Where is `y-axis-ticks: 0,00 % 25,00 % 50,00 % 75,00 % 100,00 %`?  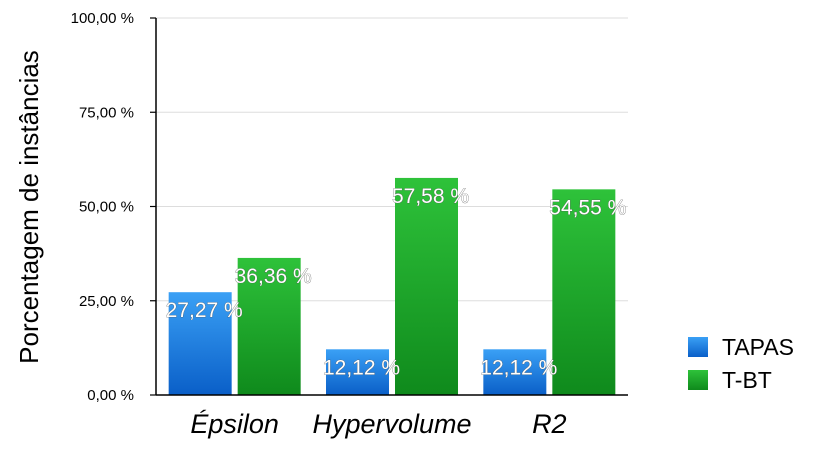 y-axis-ticks: 0,00 % 25,00 % 50,00 % 75,00 % 100,00 % is located at coordinates (102, 207).